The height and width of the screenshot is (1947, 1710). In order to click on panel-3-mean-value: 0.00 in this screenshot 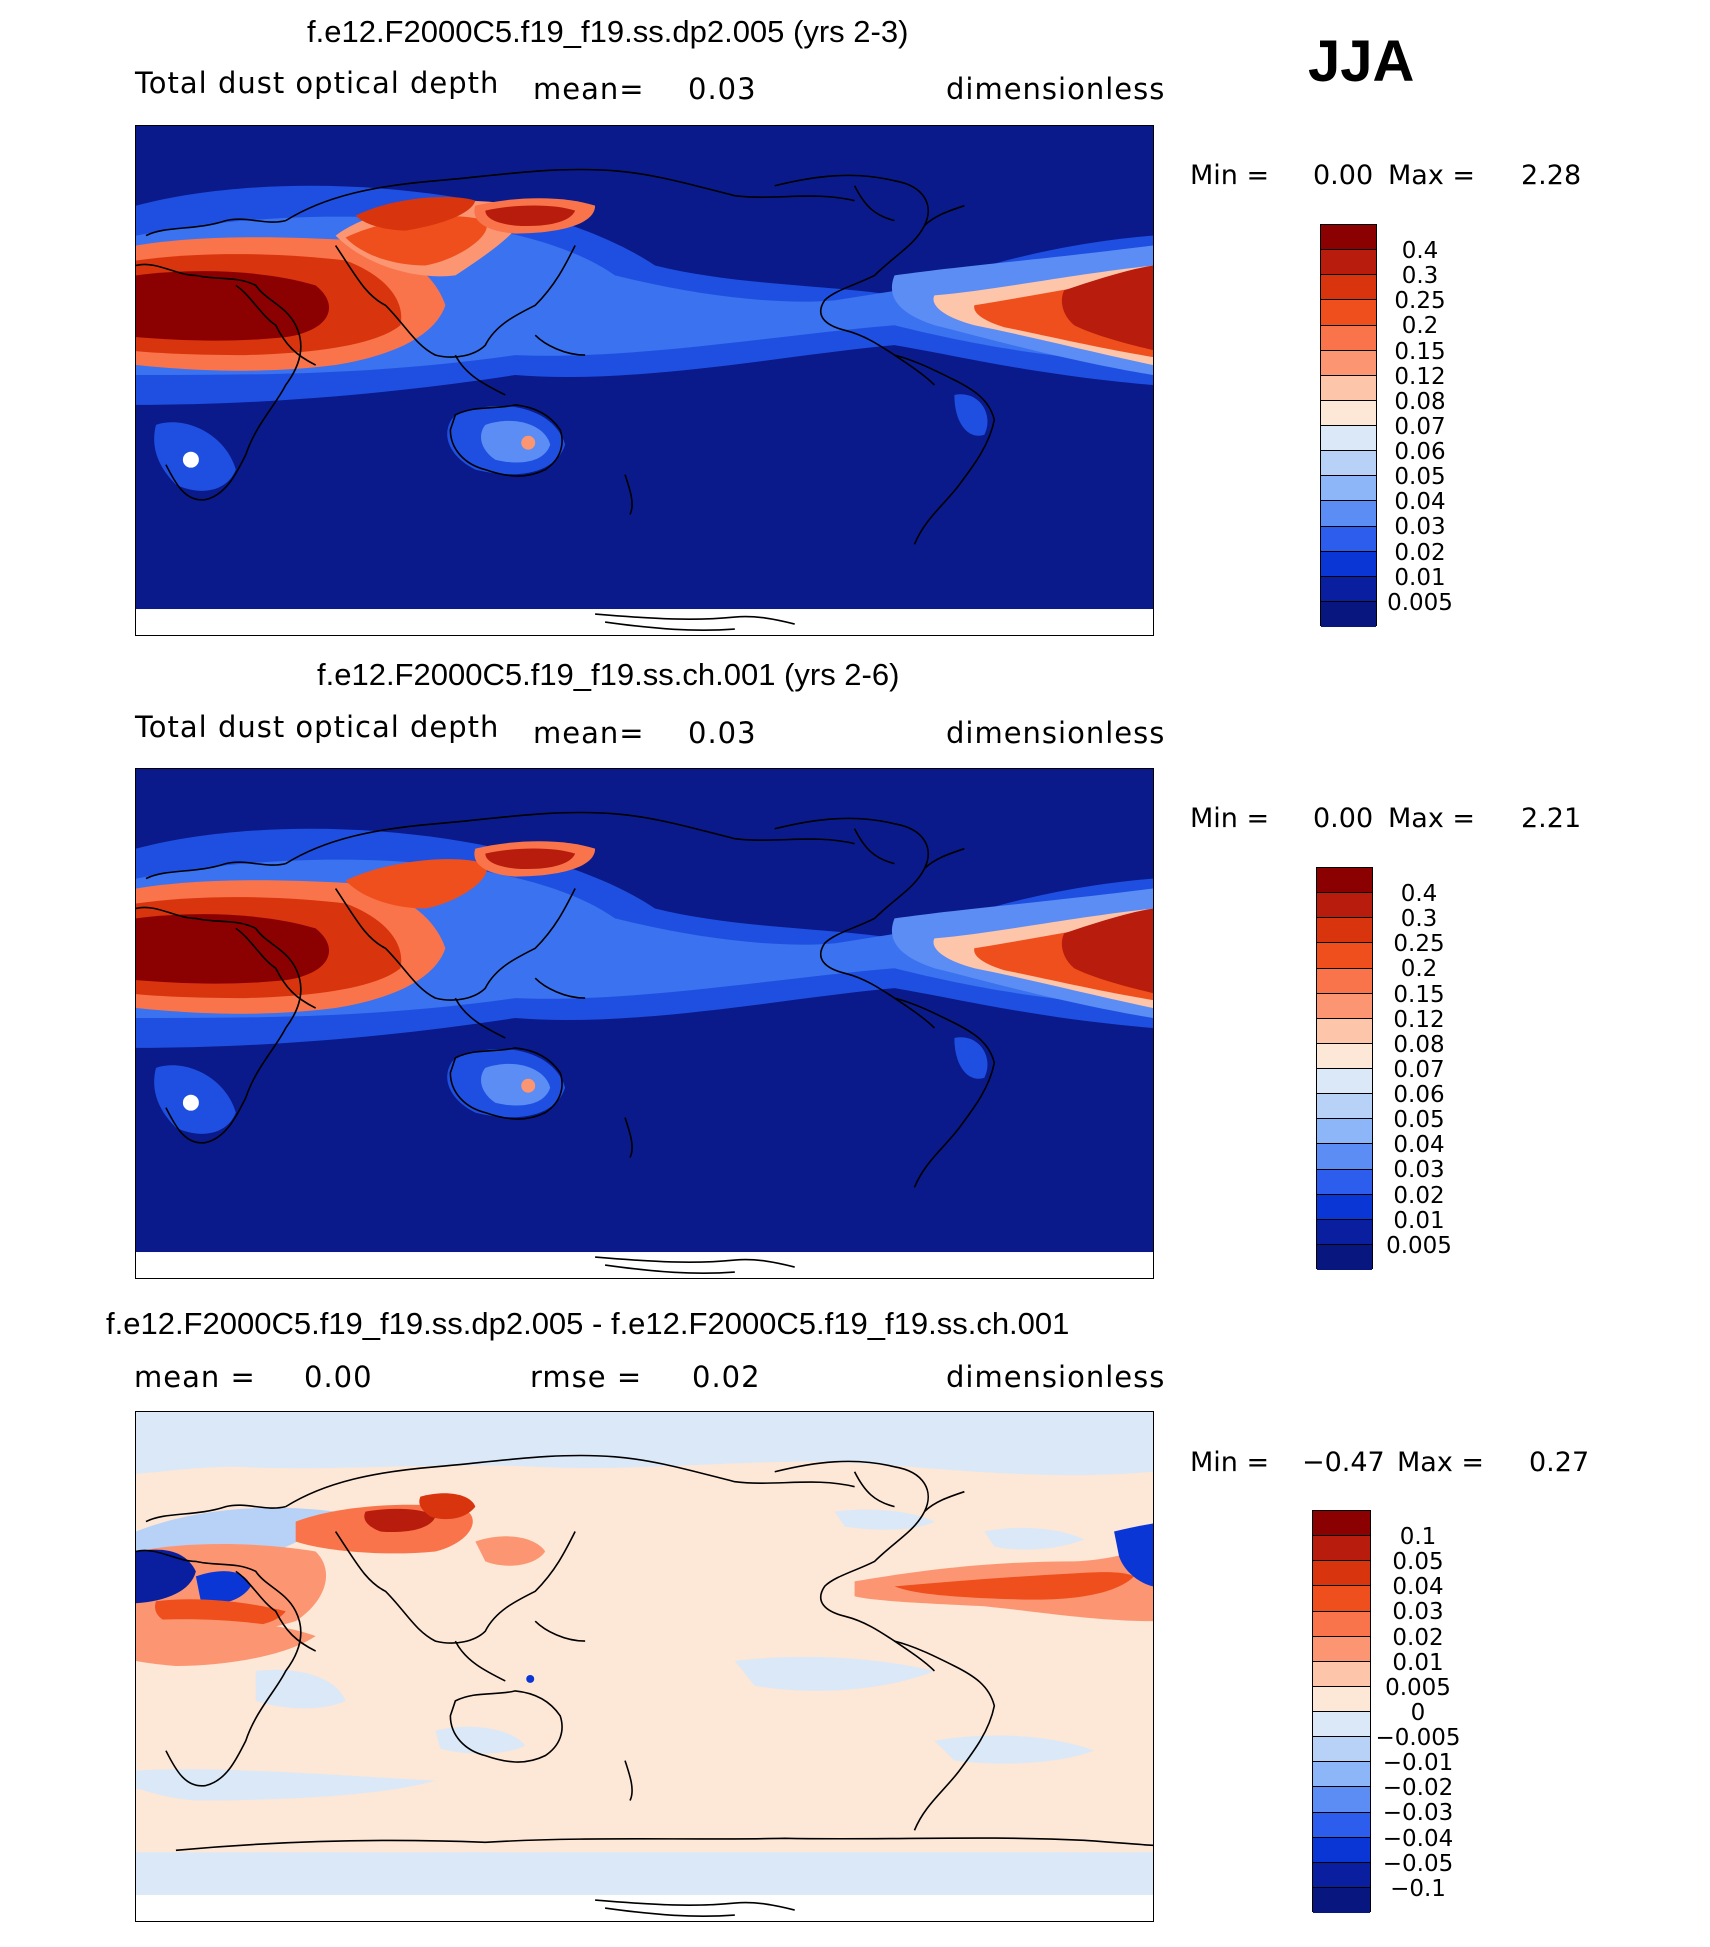, I will do `click(338, 1377)`.